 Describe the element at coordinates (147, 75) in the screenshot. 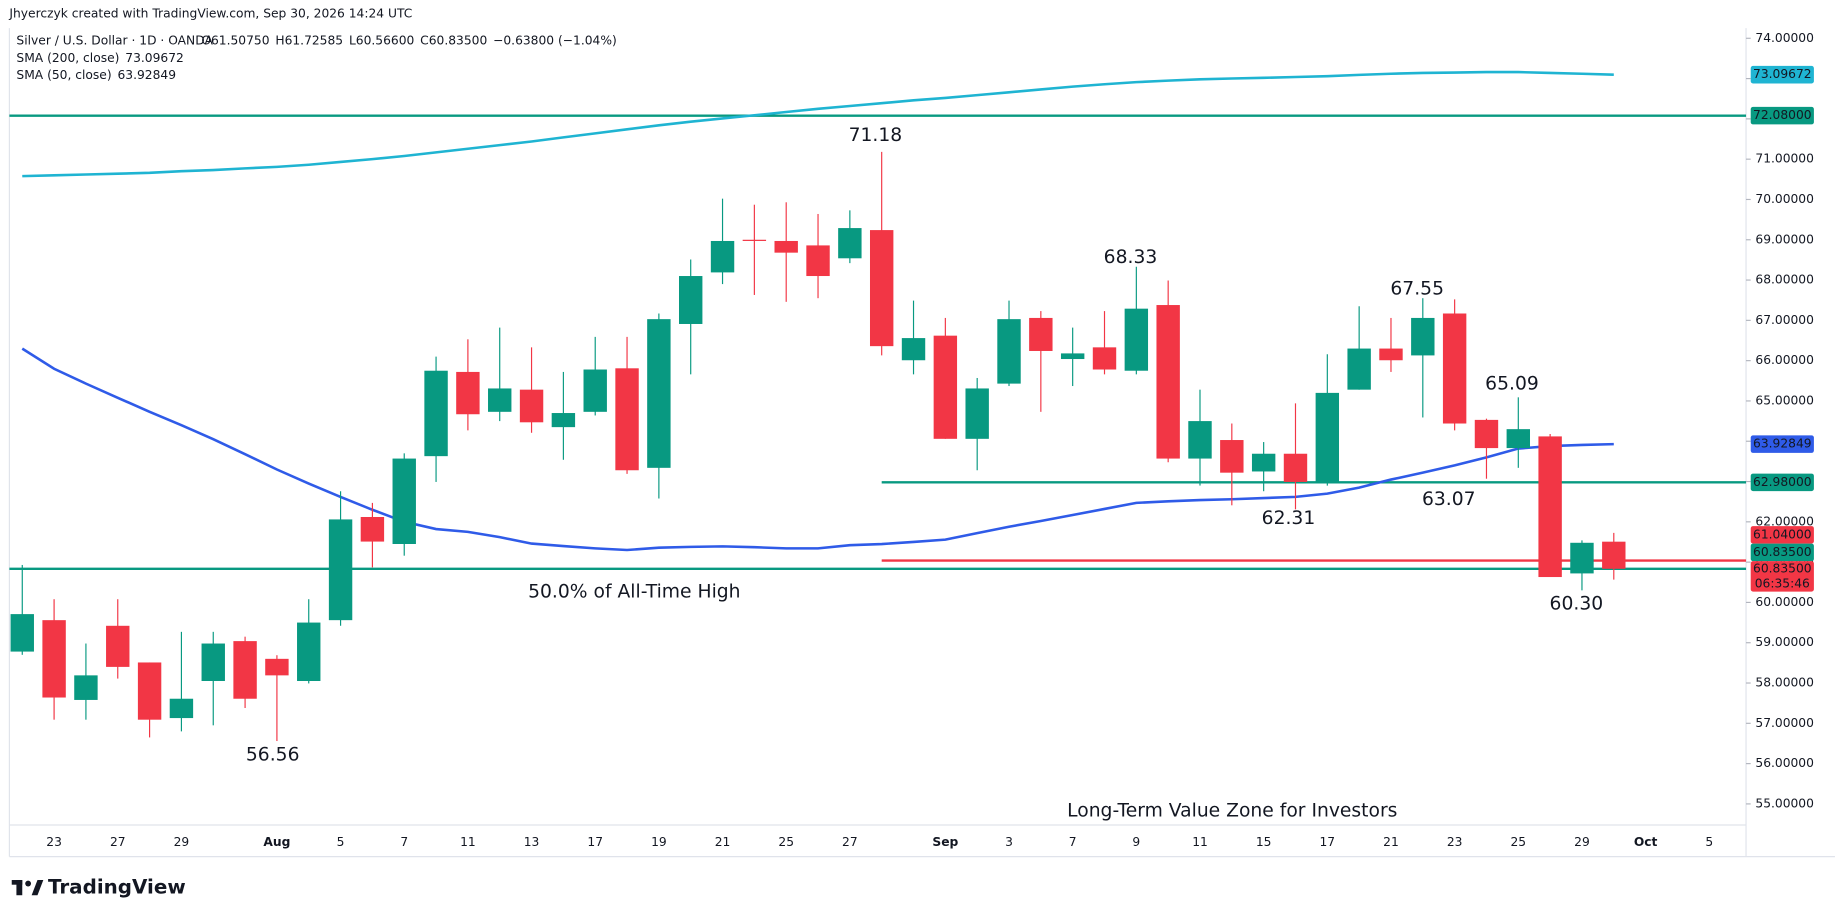

I see `legend-value: 63.92849` at that location.